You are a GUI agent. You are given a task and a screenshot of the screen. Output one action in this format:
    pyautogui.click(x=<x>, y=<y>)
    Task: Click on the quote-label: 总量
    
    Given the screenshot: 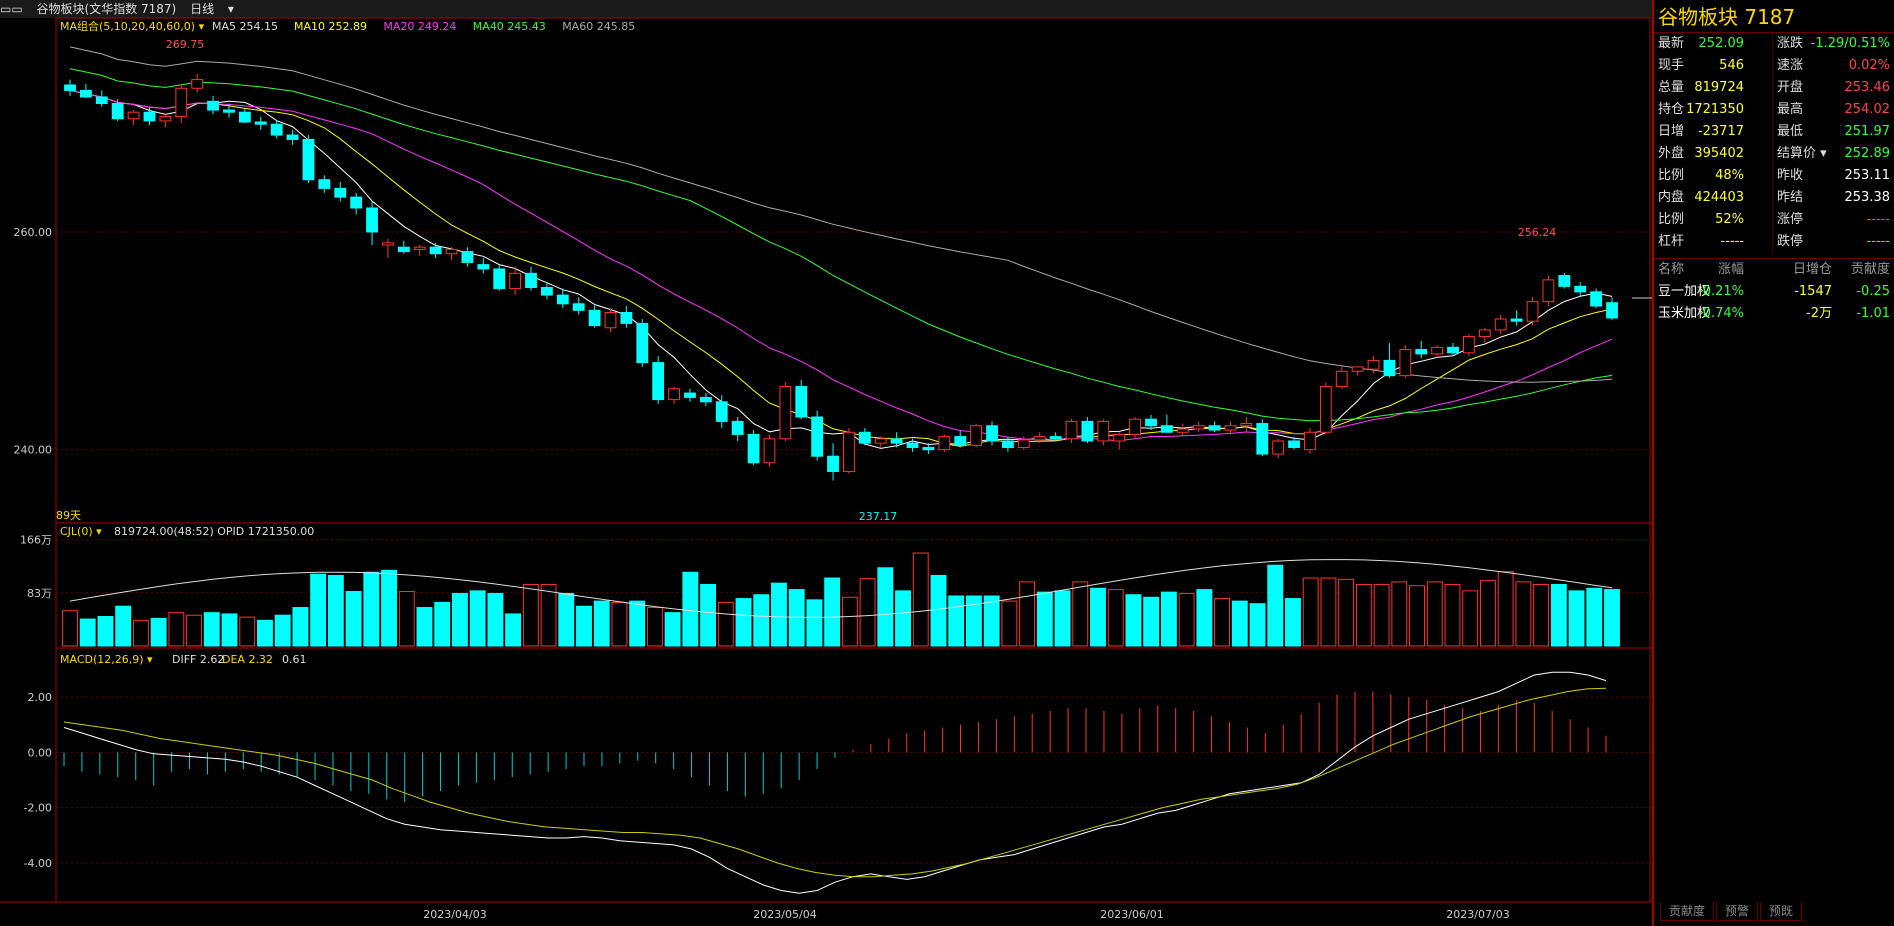 What is the action you would take?
    pyautogui.click(x=1671, y=87)
    